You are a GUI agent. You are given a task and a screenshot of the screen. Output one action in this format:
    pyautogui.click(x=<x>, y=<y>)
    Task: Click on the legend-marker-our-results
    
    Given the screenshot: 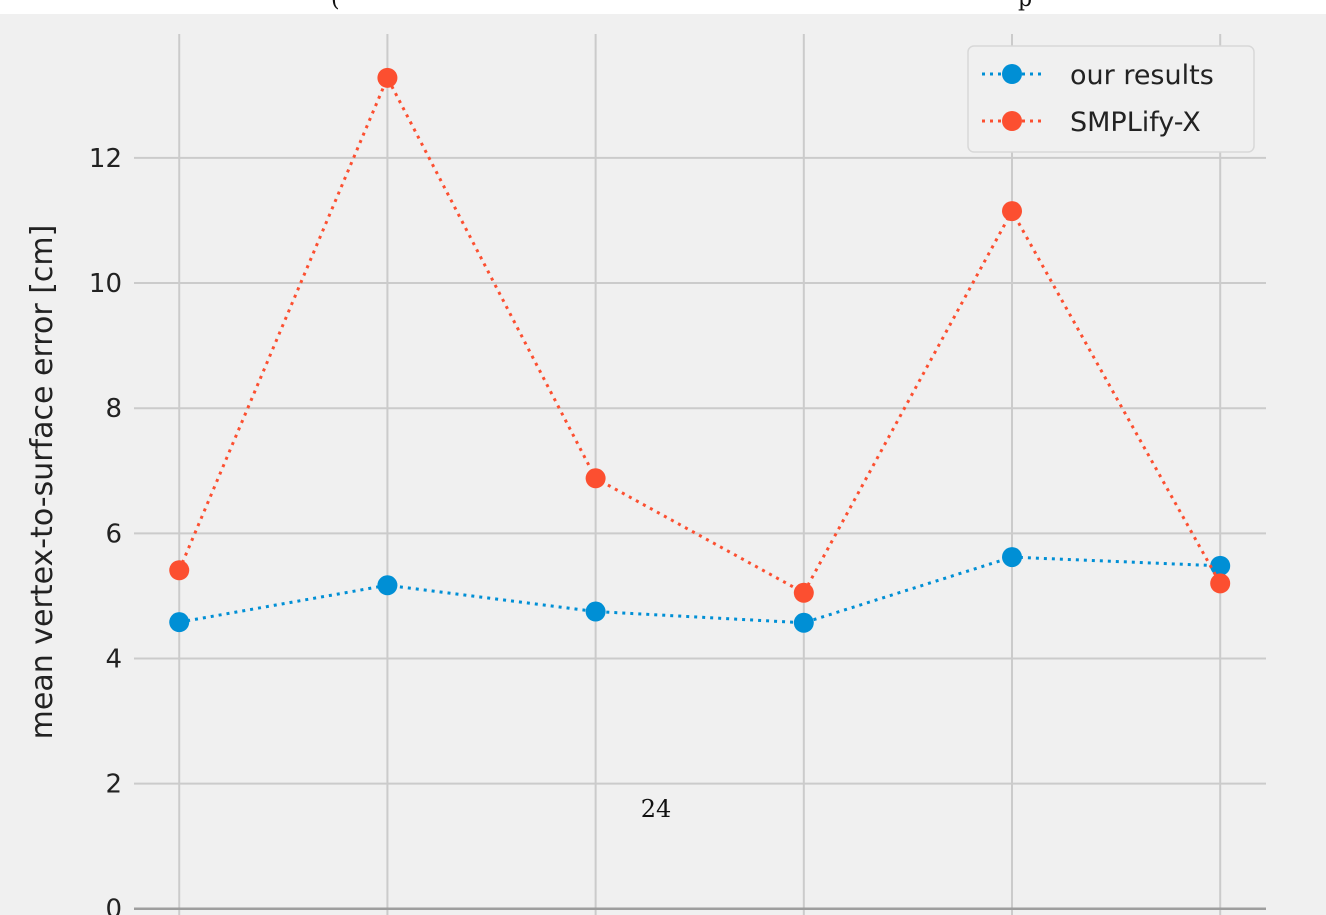 What is the action you would take?
    pyautogui.click(x=1012, y=74)
    